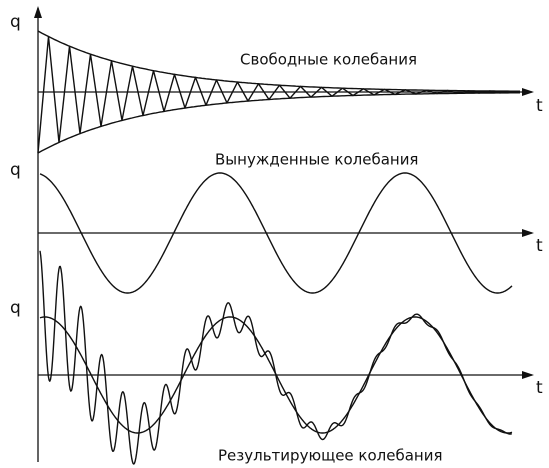 This screenshot has height=468, width=549. What do you see at coordinates (278, 123) in the screenshot?
I see `envelope` at bounding box center [278, 123].